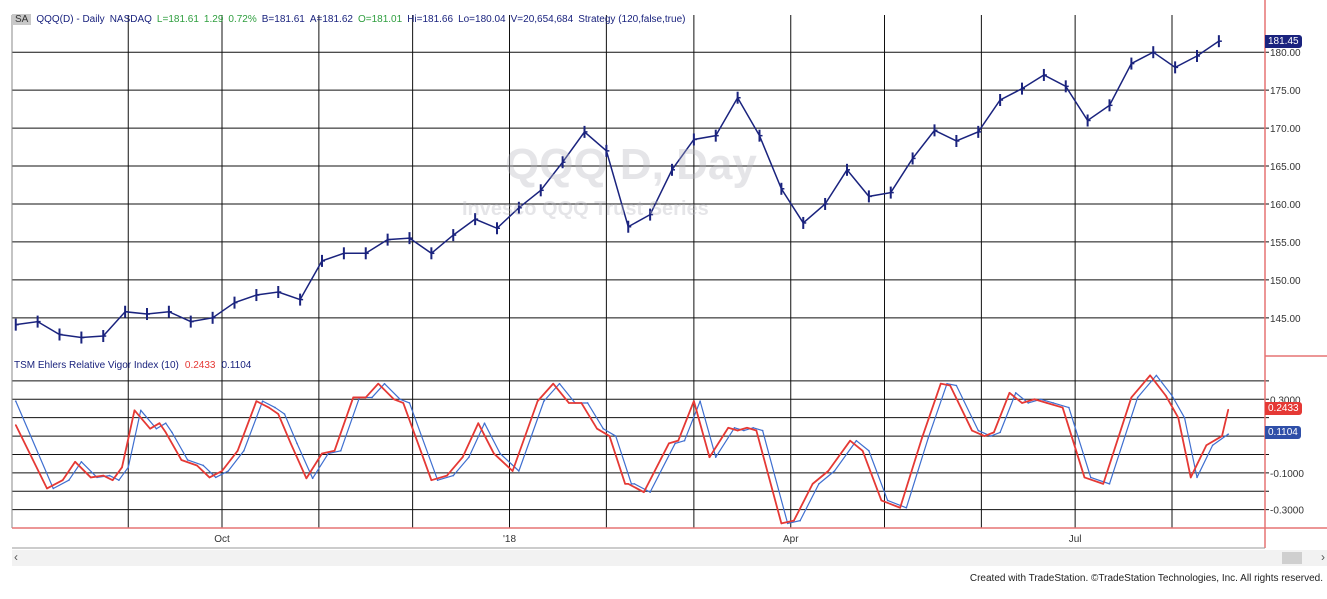  What do you see at coordinates (509, 539) in the screenshot?
I see `date-tick-label: '18` at bounding box center [509, 539].